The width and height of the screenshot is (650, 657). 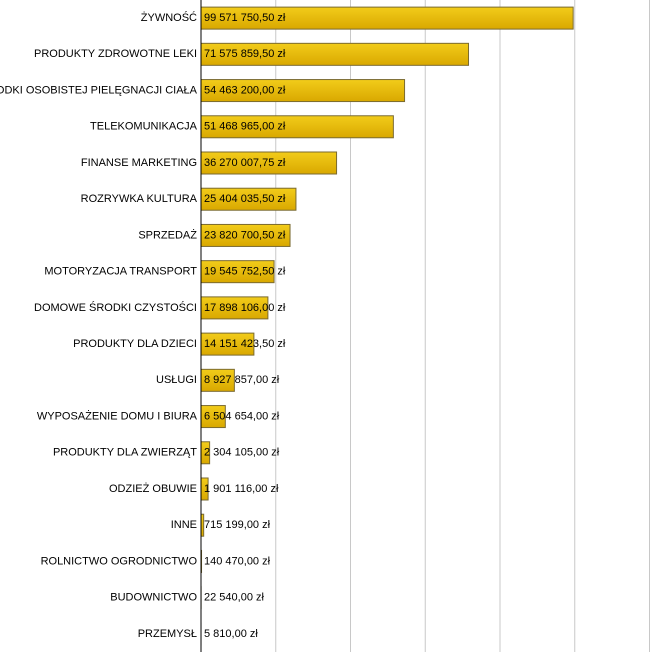 I want to click on value-label: 19 545 752,50 zł, so click(x=245, y=272).